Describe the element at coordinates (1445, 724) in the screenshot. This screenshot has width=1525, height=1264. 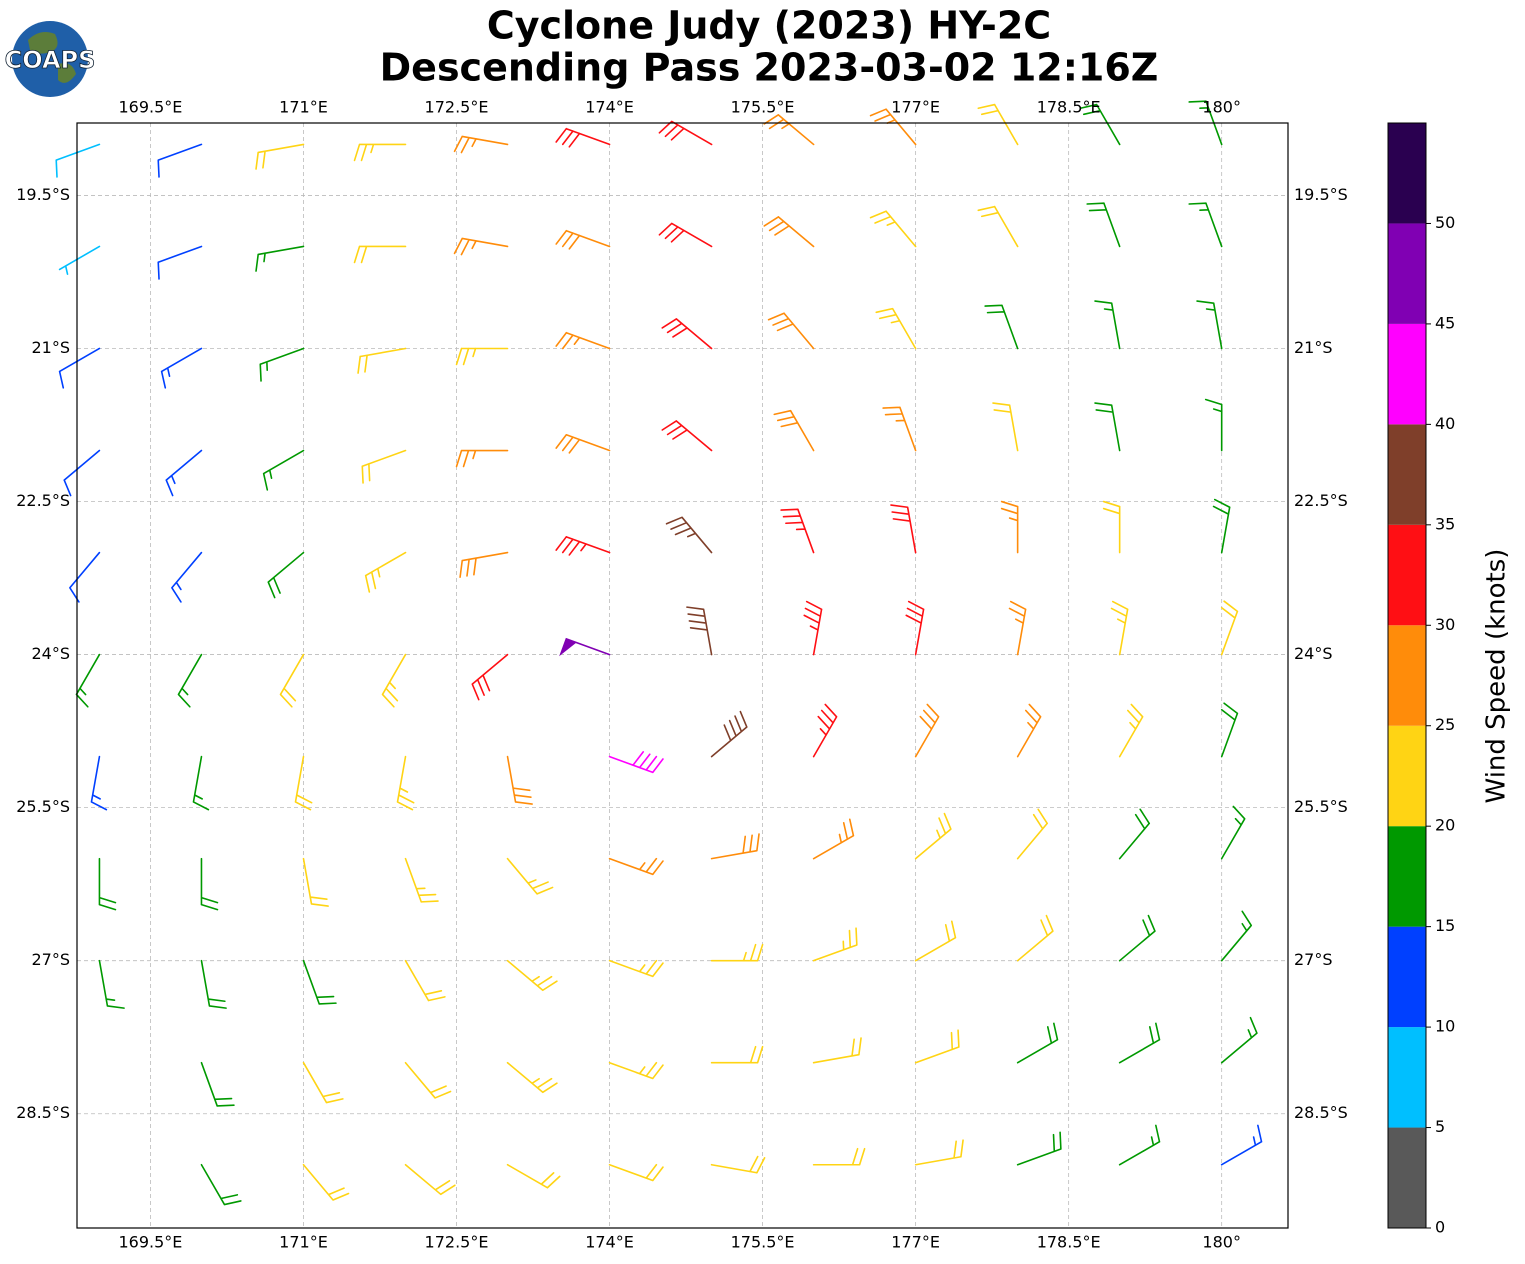
I see `colorbar-tick-label: 25` at that location.